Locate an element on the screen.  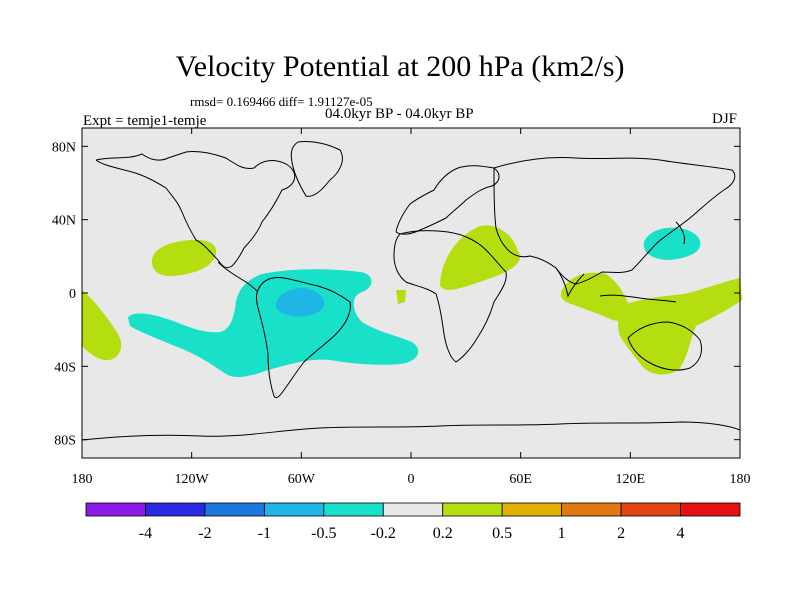
negative-region-north-pacific-japan is located at coordinates (672, 243).